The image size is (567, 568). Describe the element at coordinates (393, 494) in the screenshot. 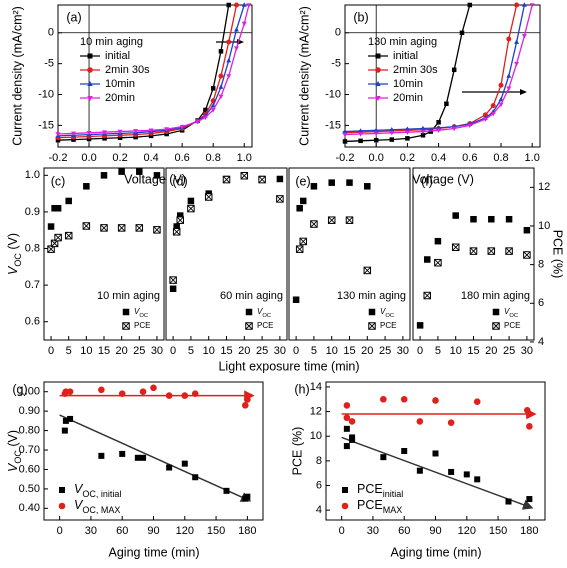

I see `label-part: initial` at that location.